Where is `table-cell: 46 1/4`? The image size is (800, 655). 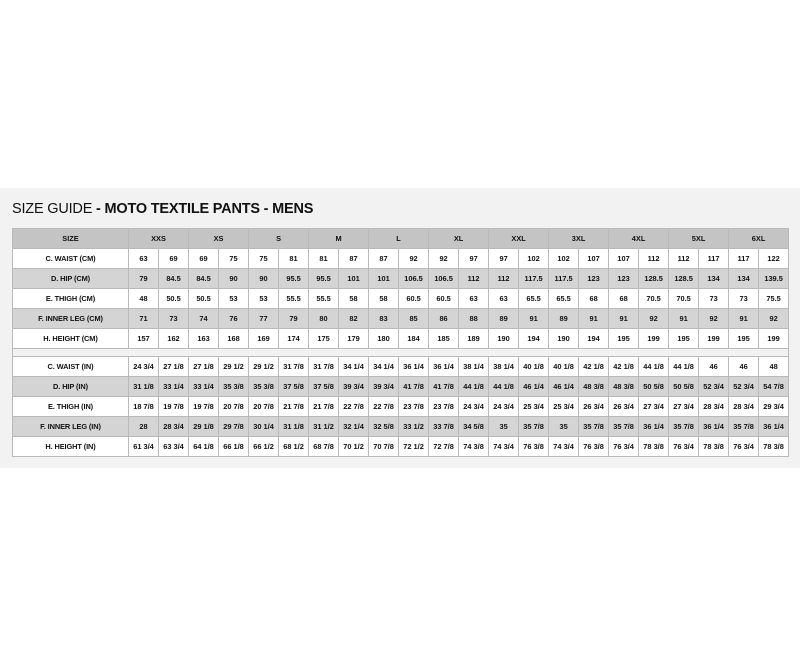
table-cell: 46 1/4 is located at coordinates (564, 386).